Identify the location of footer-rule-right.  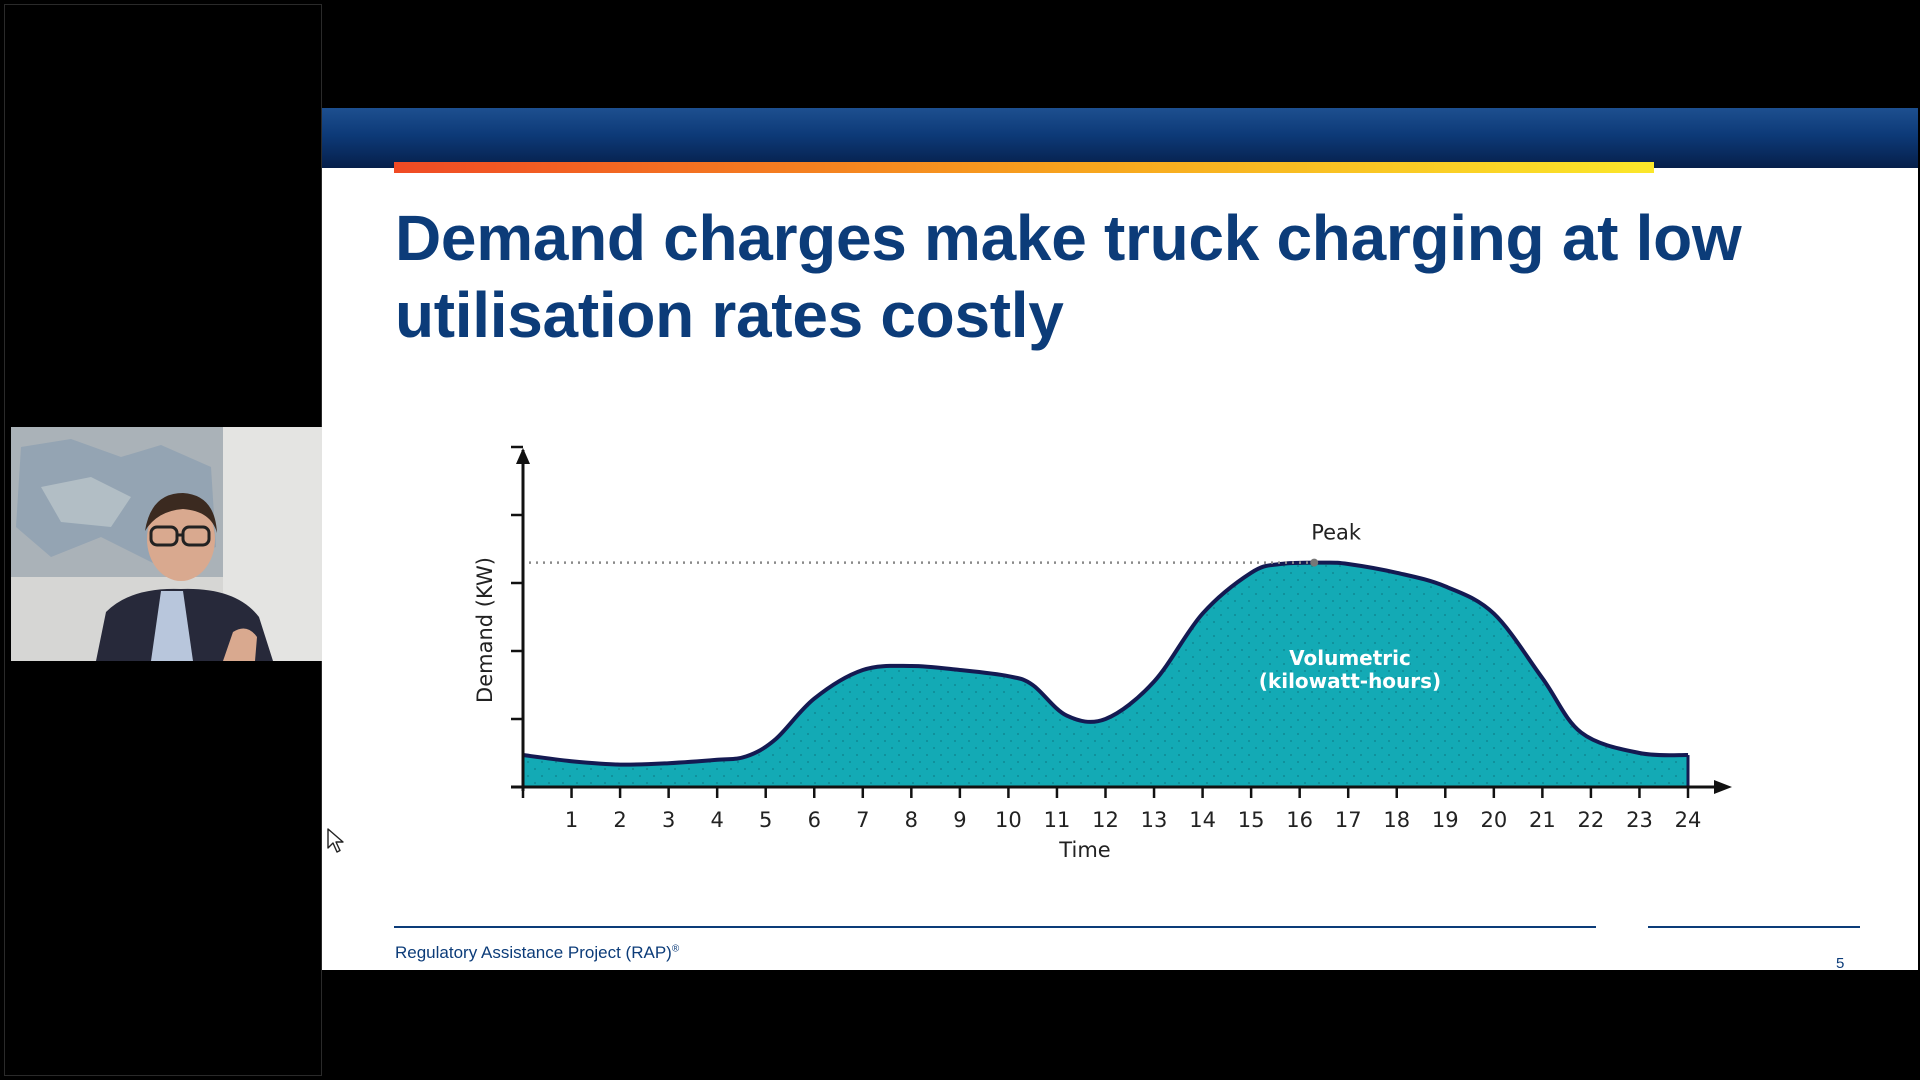
(1754, 927).